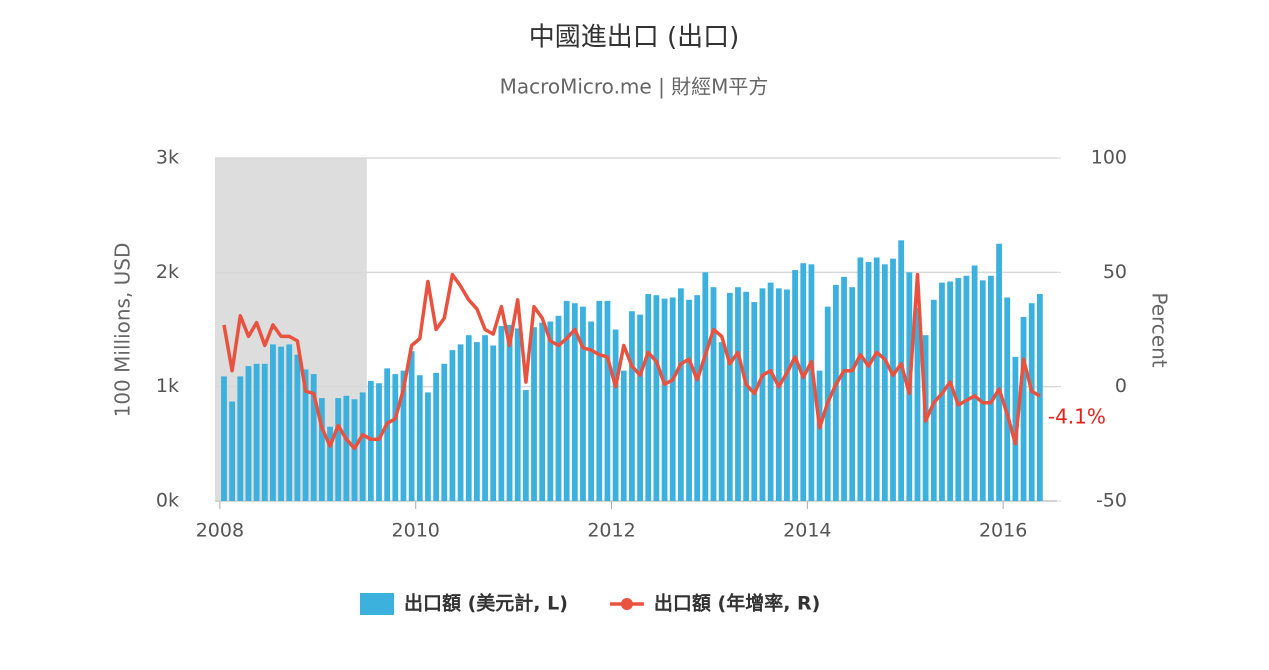 The height and width of the screenshot is (670, 1269). What do you see at coordinates (1003, 531) in the screenshot?
I see `x-tick-label: 2016` at bounding box center [1003, 531].